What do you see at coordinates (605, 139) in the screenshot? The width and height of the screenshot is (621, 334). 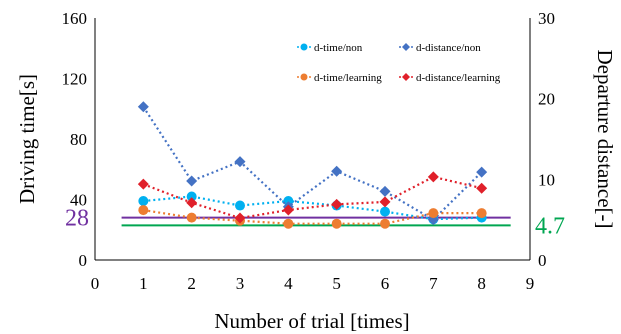 I see `right-y-axis-title: Departure distance[-]` at bounding box center [605, 139].